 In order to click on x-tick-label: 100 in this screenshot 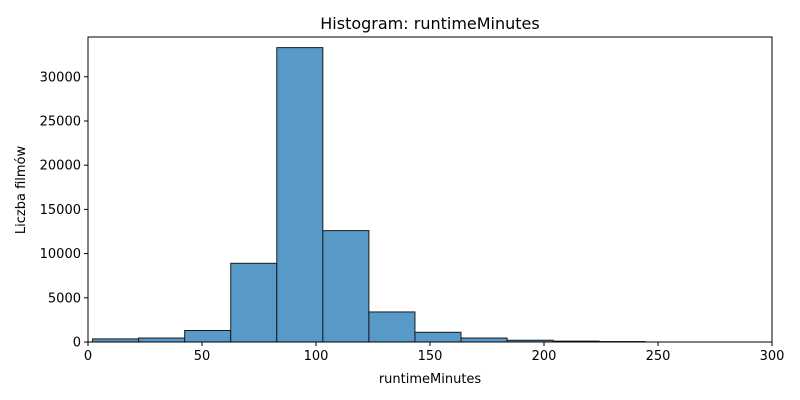, I will do `click(316, 356)`.